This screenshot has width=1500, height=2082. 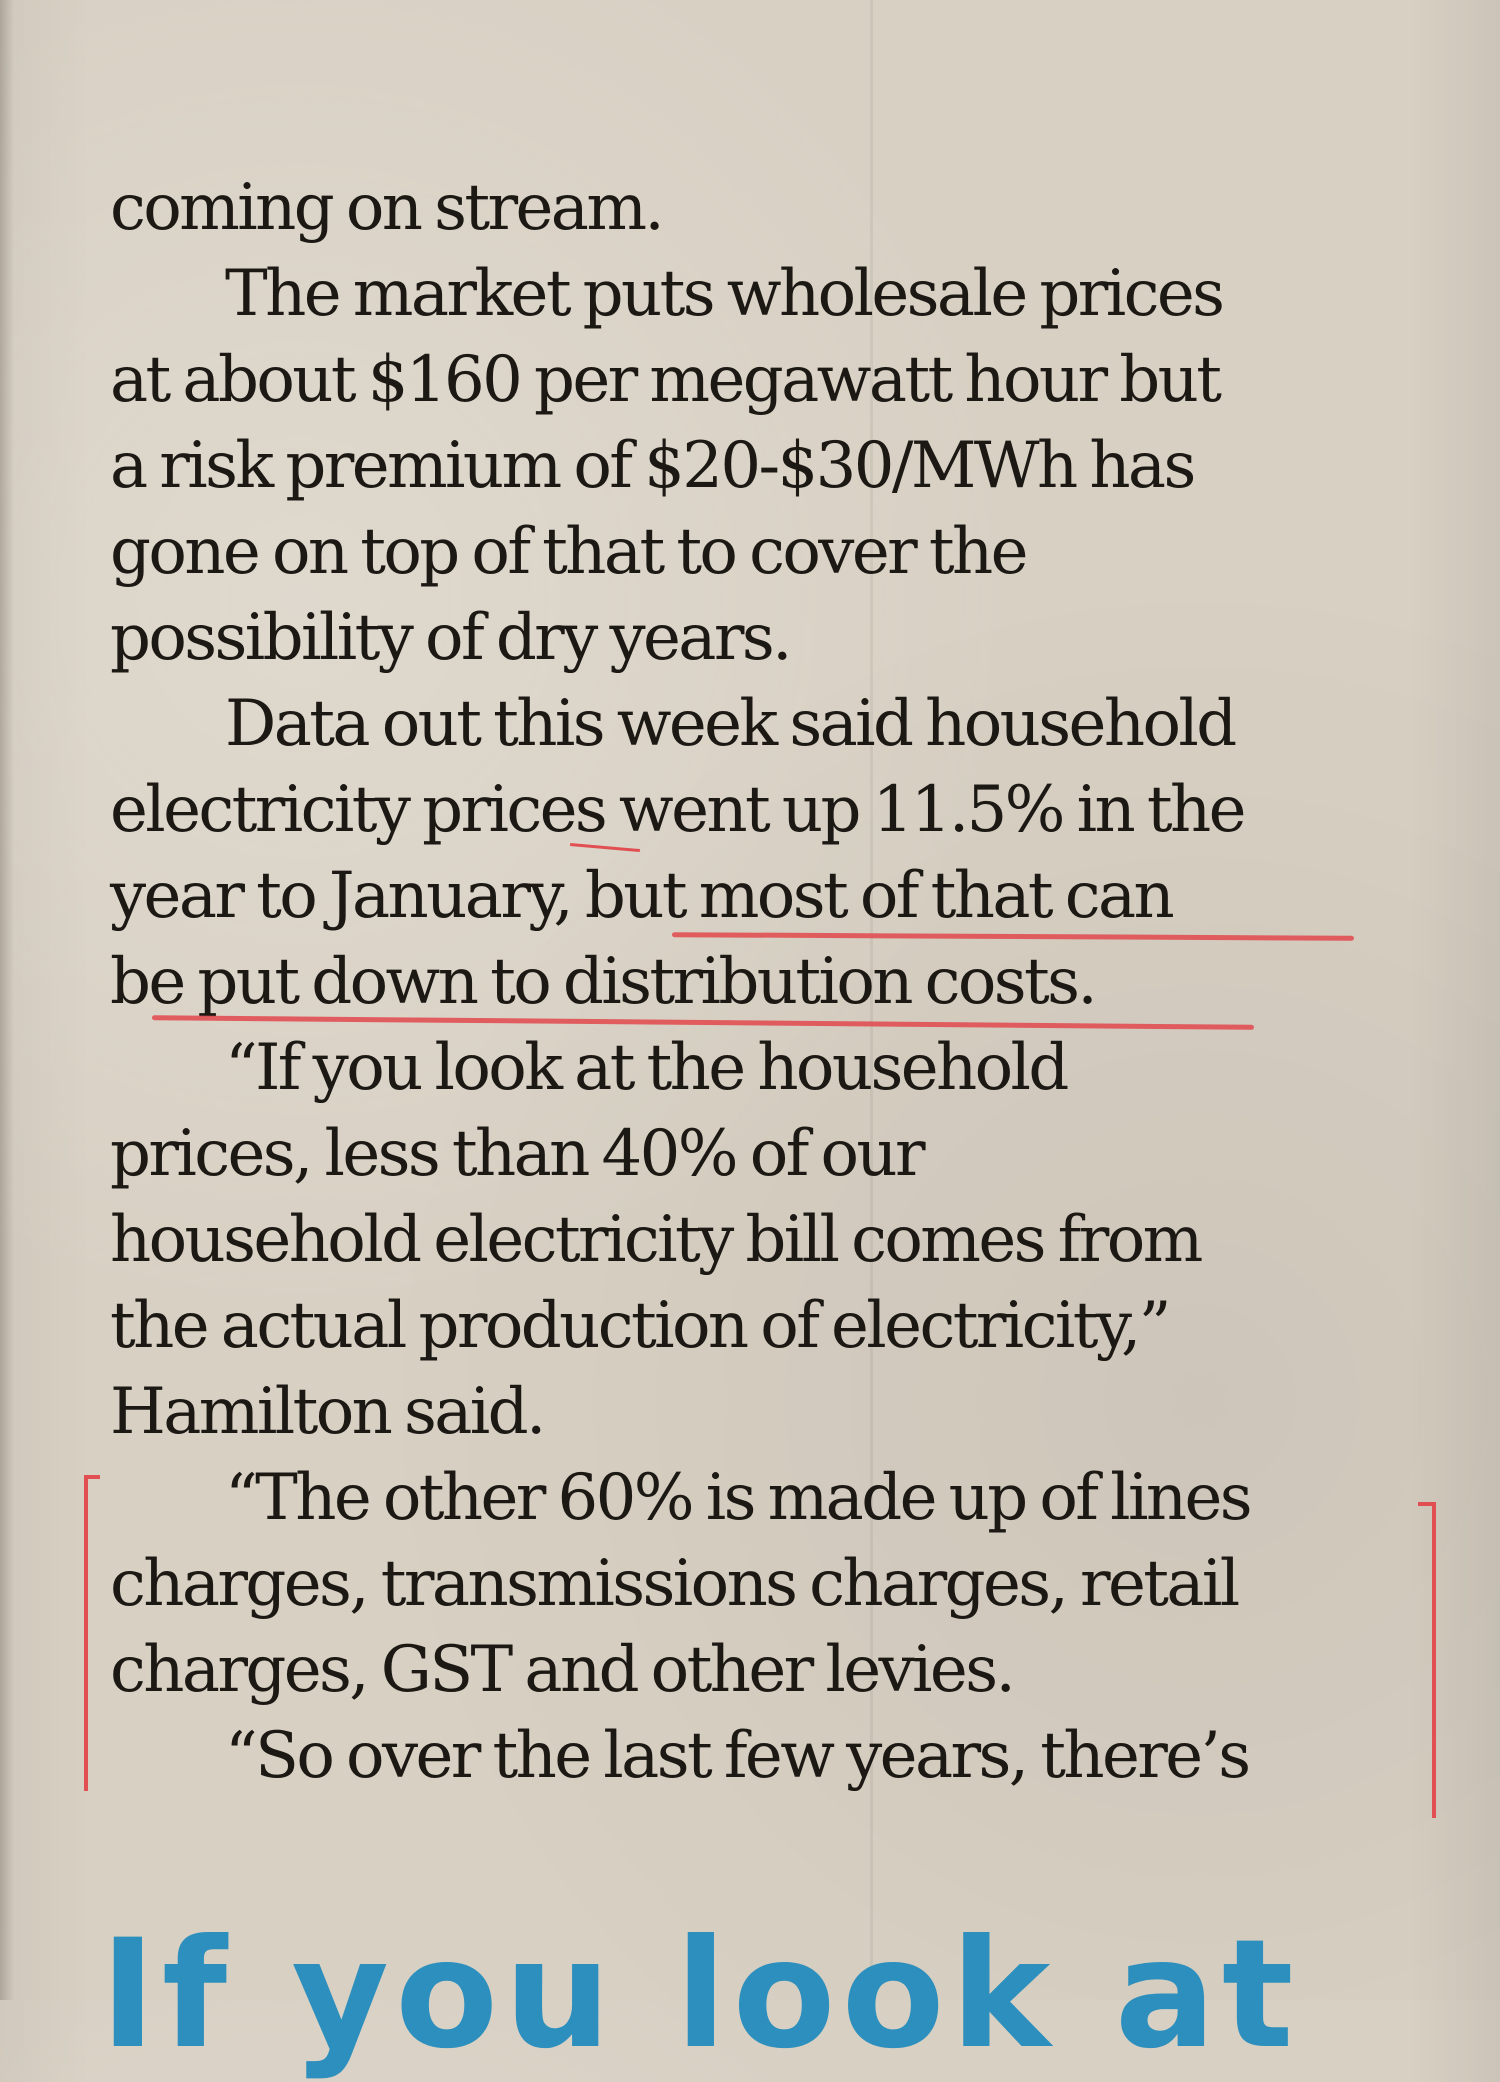 What do you see at coordinates (569, 552) in the screenshot?
I see `article-line: gone on top of that to cover the` at bounding box center [569, 552].